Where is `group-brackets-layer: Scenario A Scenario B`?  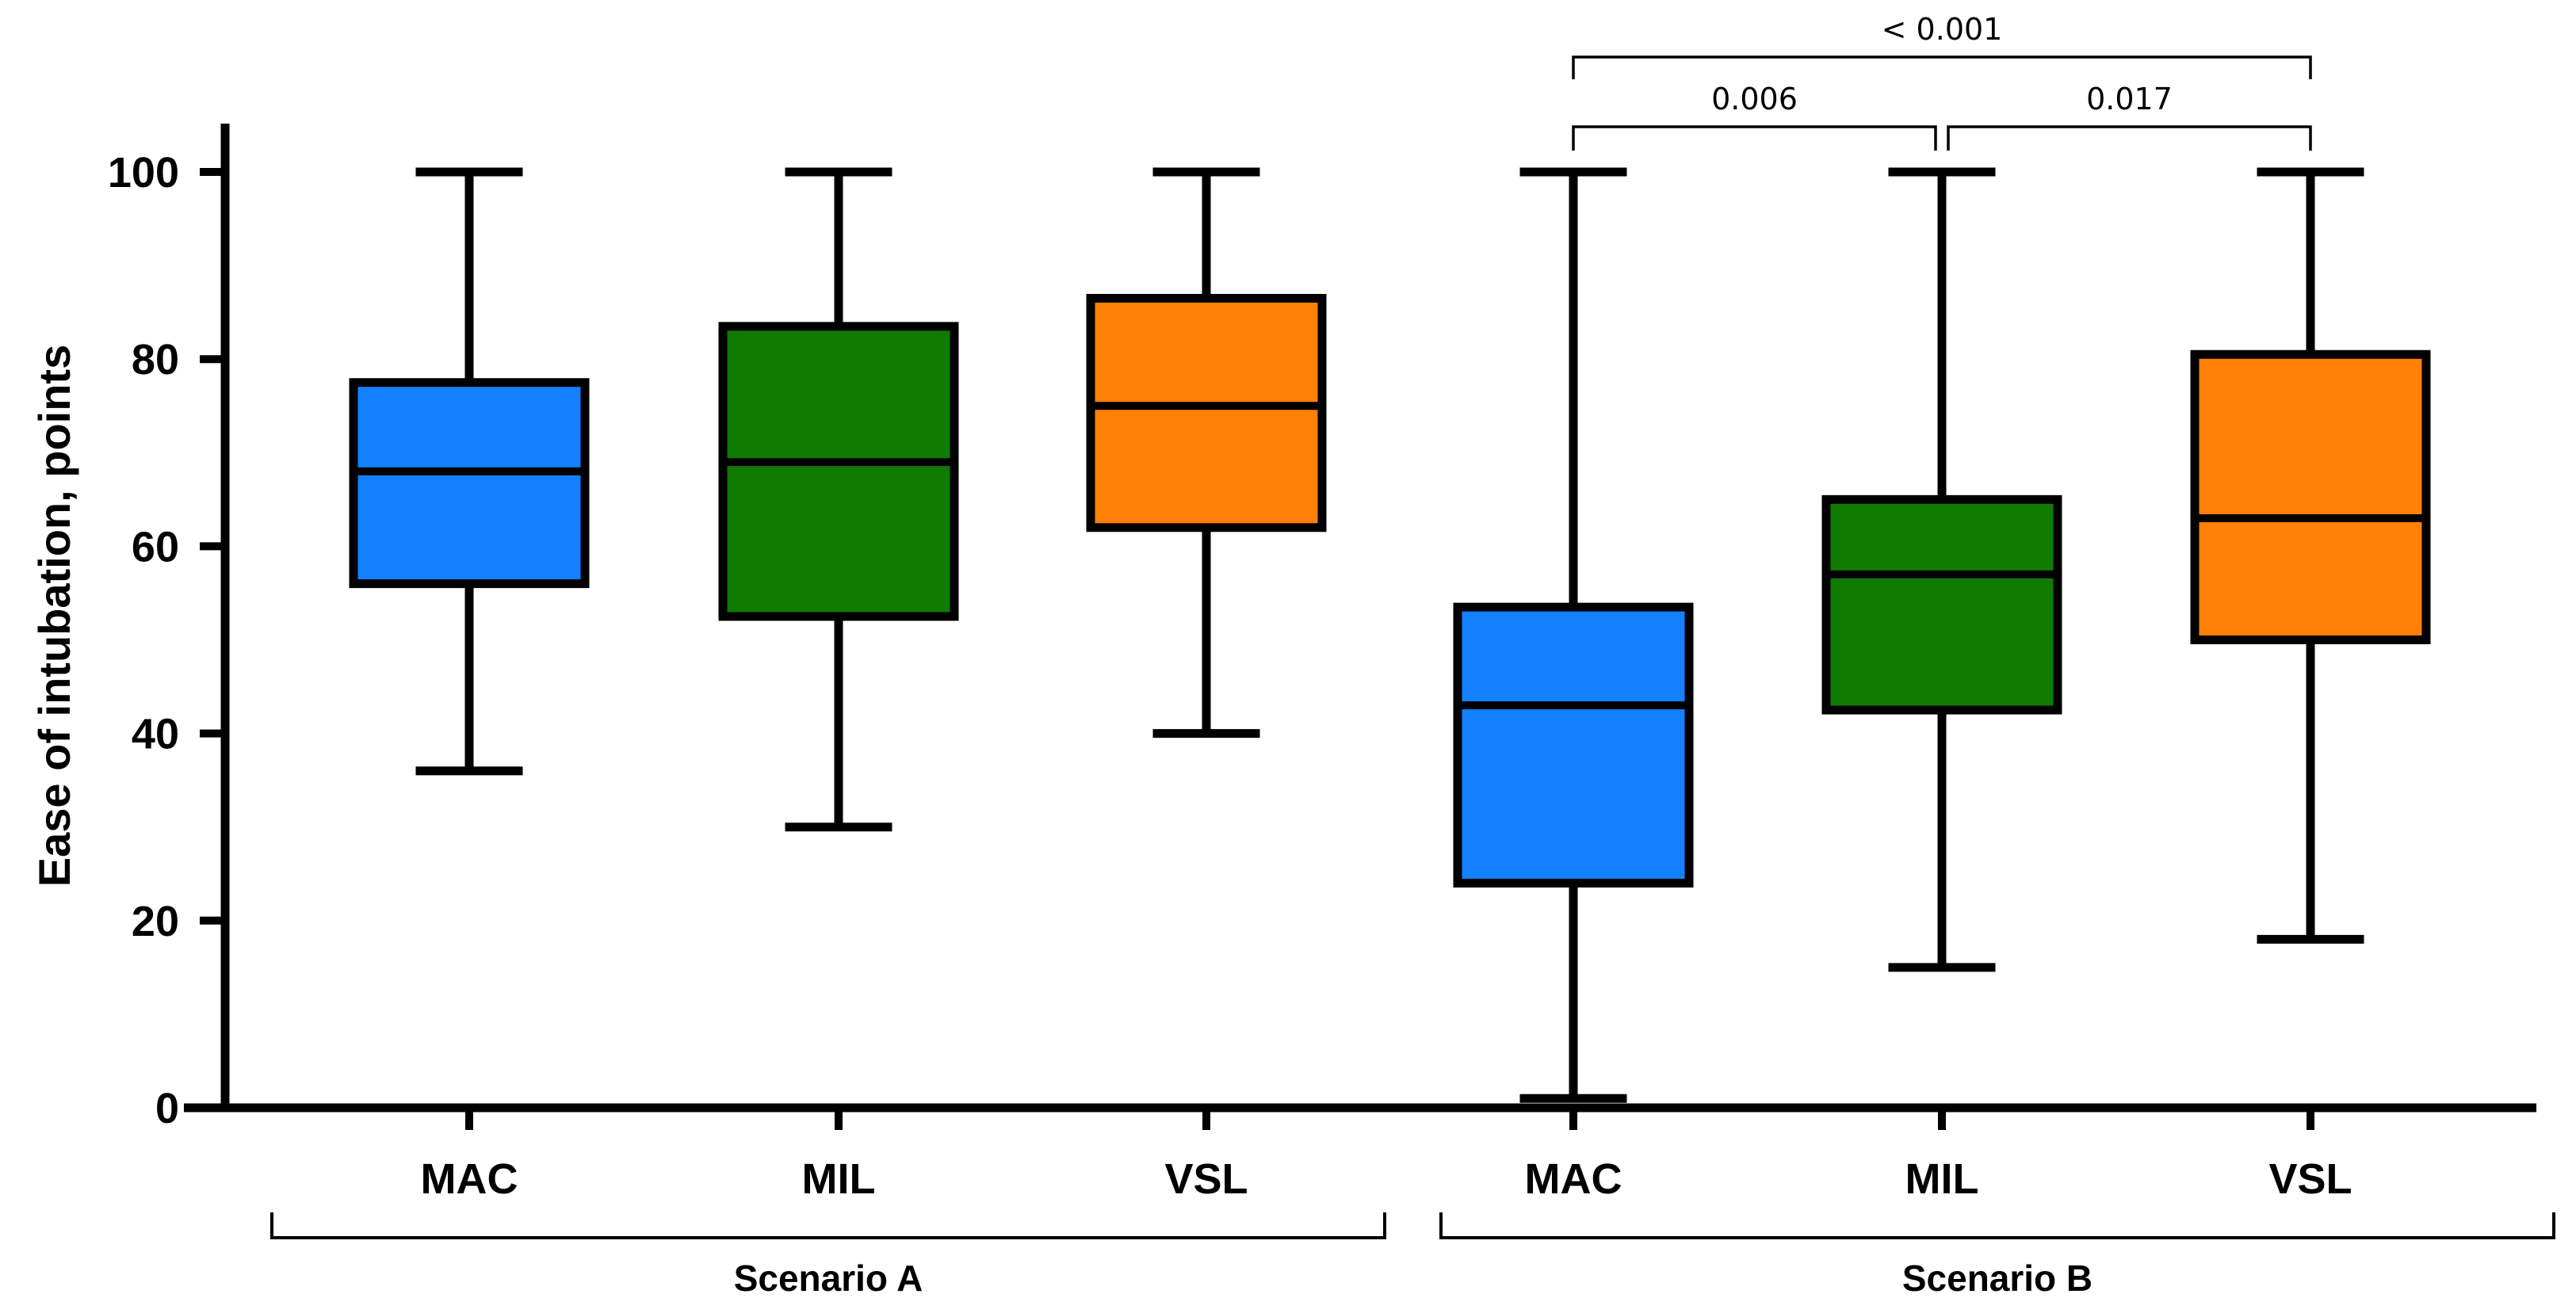
group-brackets-layer: Scenario A Scenario B is located at coordinates (1412, 1255).